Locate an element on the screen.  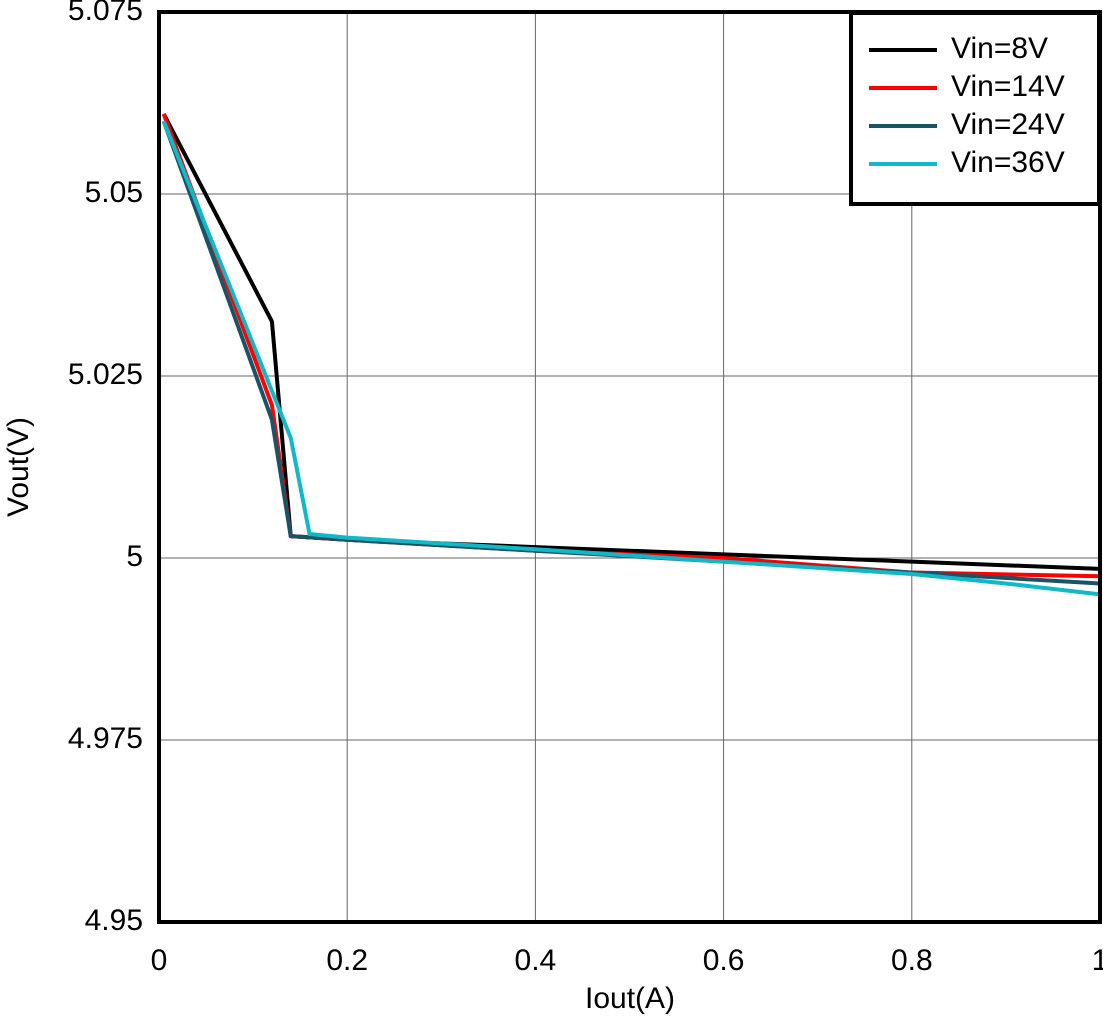
y-axis-label: Vout(V) is located at coordinates (18, 467).